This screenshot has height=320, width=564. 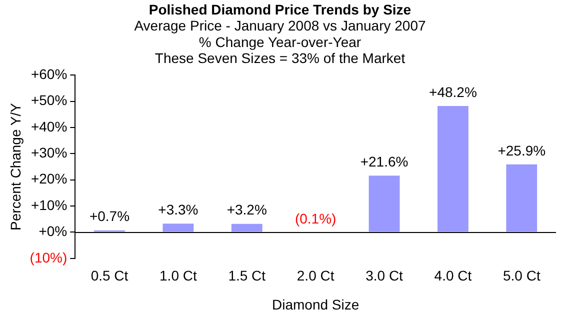 I want to click on y-tick-label: +30%, so click(x=49, y=152).